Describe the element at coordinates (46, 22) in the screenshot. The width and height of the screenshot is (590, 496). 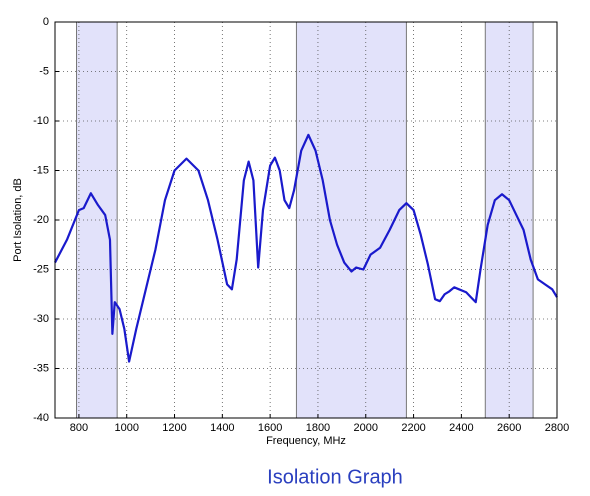
I see `y-tick-label: 0` at that location.